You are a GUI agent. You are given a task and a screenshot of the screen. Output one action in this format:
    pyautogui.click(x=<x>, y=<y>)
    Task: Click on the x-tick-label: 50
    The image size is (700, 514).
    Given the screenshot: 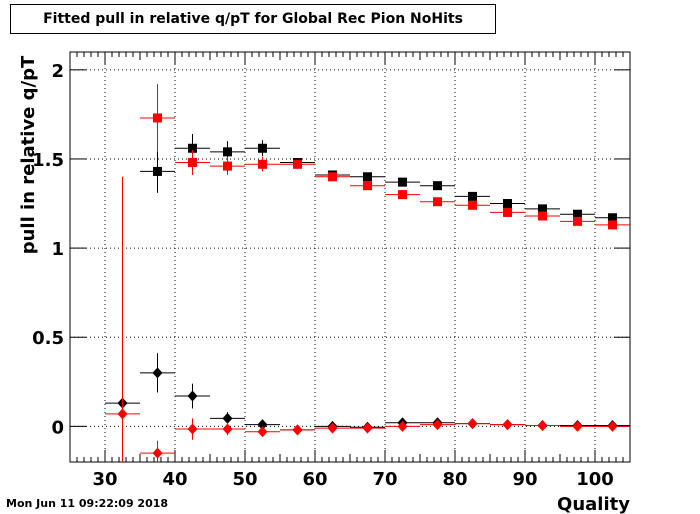 What is the action you would take?
    pyautogui.click(x=244, y=479)
    